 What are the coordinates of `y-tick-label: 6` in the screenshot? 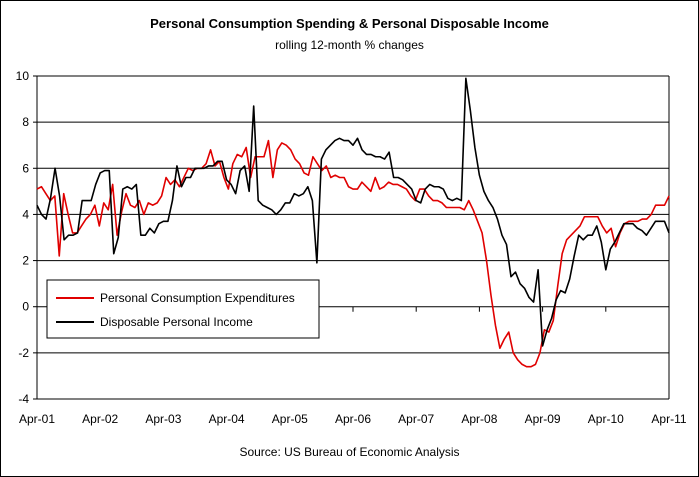 It's located at (25, 168).